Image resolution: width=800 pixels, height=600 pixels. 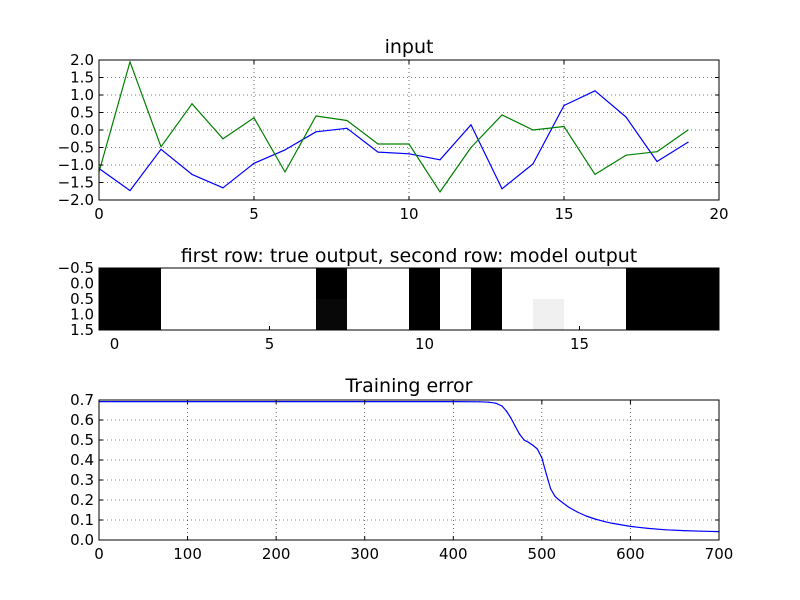 What do you see at coordinates (82, 500) in the screenshot?
I see `y-tick-label: 0.2` at bounding box center [82, 500].